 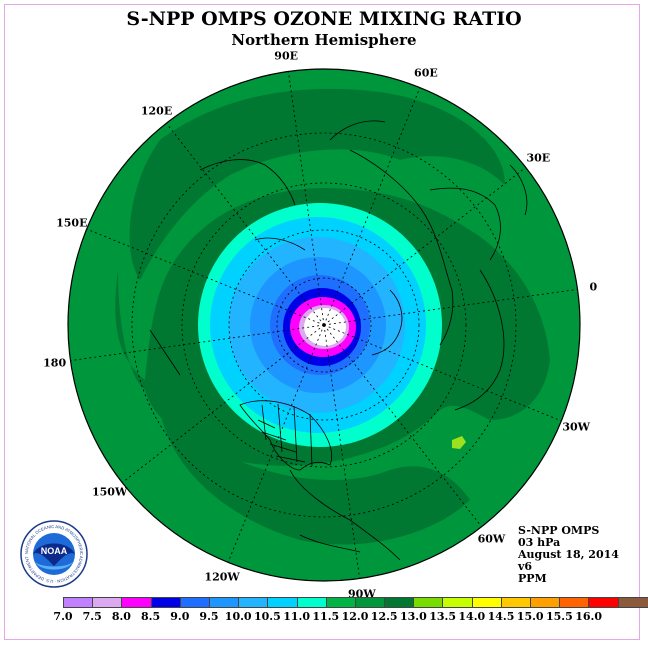 I want to click on longitude-label: 30E, so click(x=538, y=158).